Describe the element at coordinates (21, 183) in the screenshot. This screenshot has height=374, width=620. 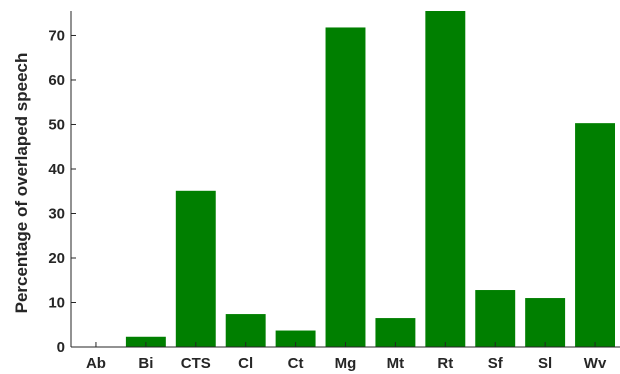
I see `y-axis-title: Percentage of overlaped speech` at that location.